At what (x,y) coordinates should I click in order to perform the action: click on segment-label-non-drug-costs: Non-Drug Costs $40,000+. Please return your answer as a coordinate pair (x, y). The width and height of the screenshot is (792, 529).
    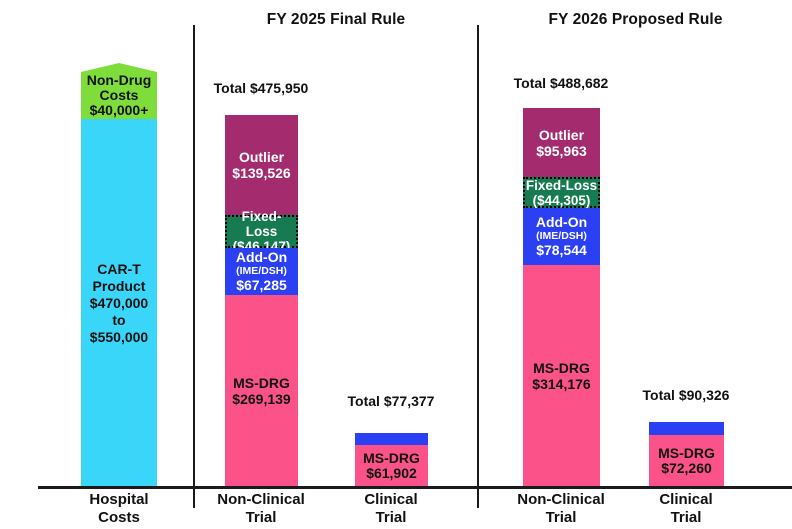
    Looking at the image, I should click on (119, 95).